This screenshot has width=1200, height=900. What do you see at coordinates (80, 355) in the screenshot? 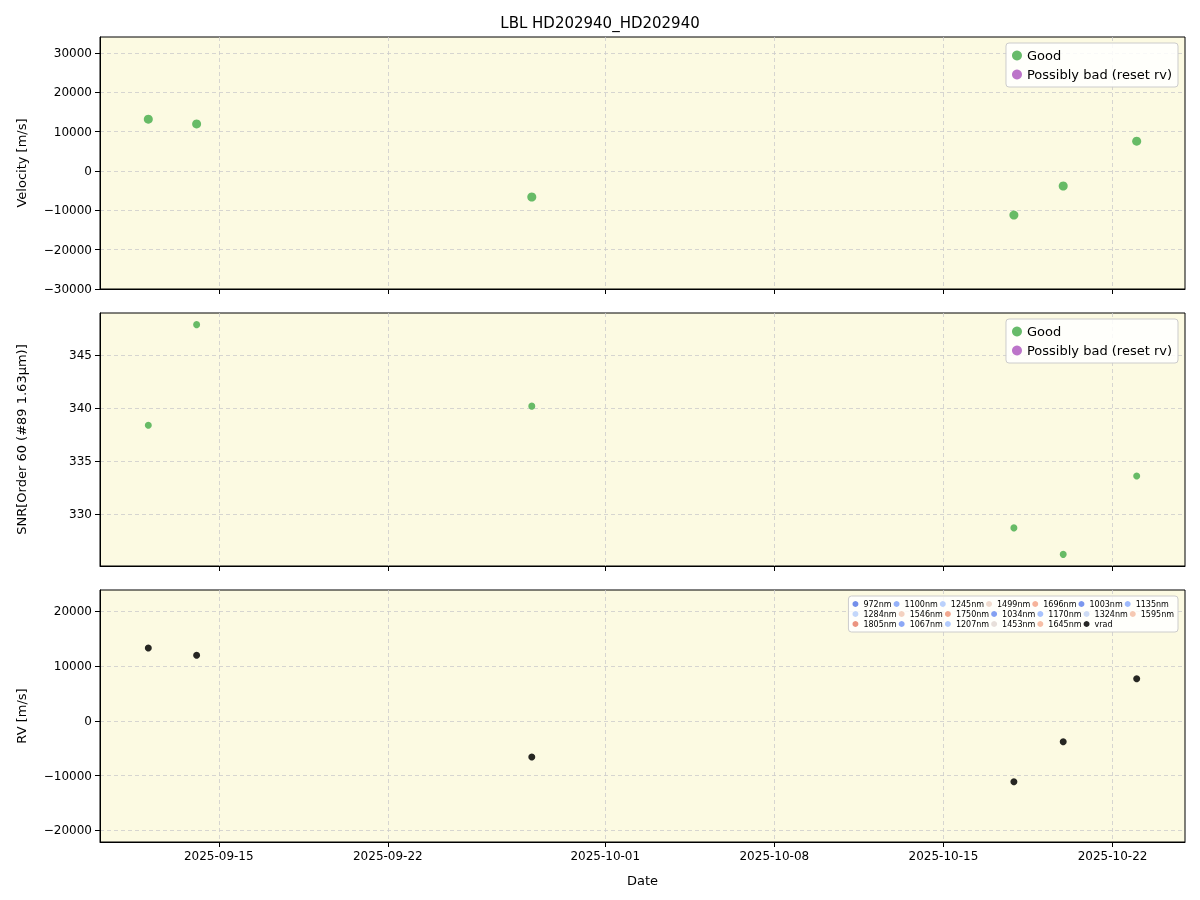
I see `y-tick-label: 345` at bounding box center [80, 355].